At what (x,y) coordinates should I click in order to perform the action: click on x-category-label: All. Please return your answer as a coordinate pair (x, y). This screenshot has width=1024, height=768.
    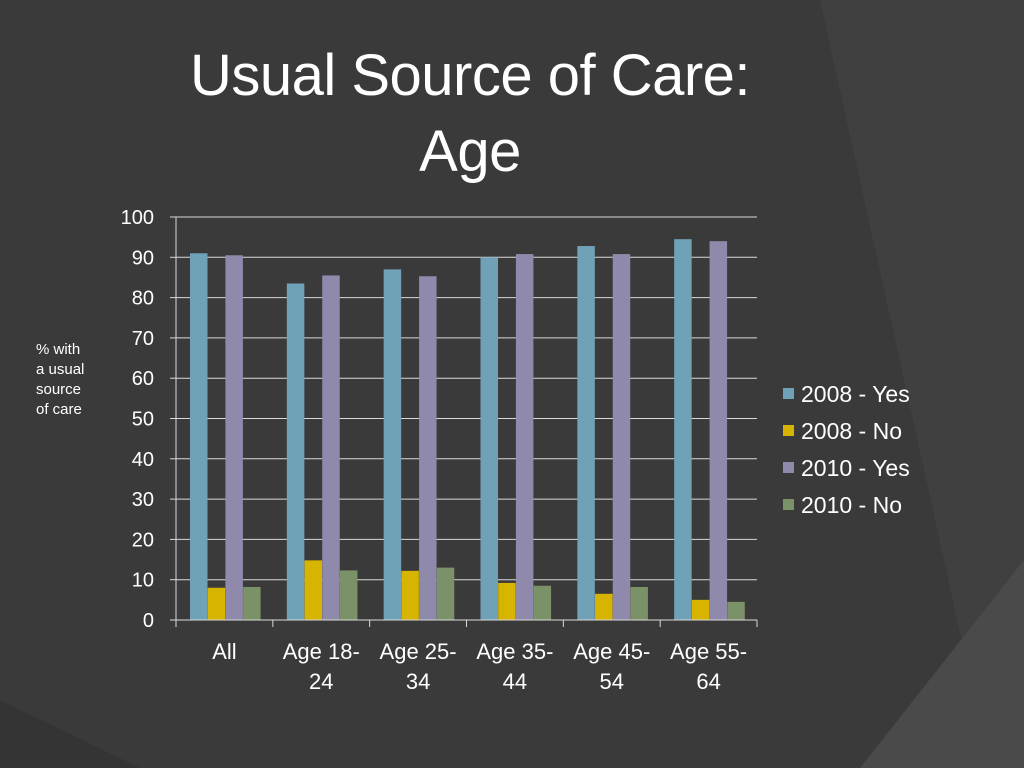
    Looking at the image, I should click on (224, 651).